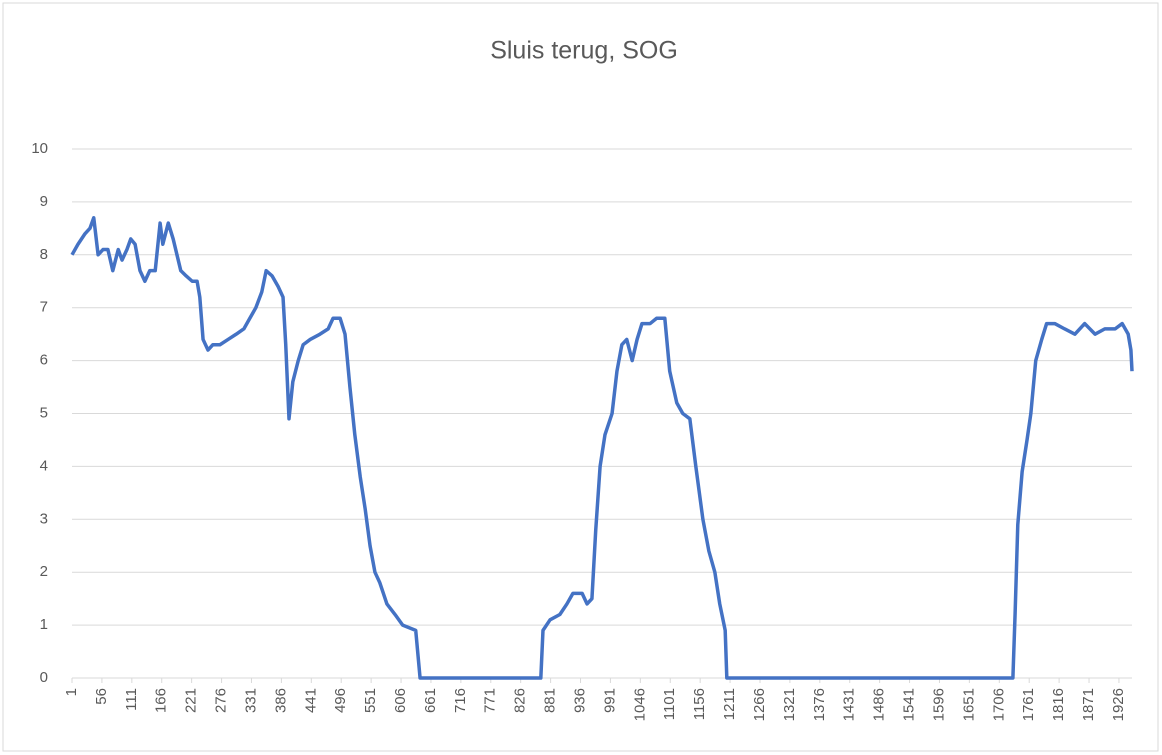 The width and height of the screenshot is (1162, 755). What do you see at coordinates (849, 704) in the screenshot?
I see `x-tick-label: 1431` at bounding box center [849, 704].